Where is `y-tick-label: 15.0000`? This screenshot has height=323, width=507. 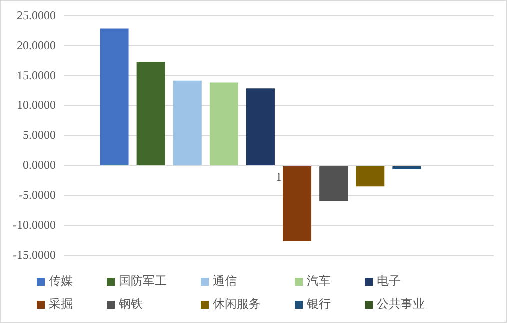
y-tick-label: 15.0000 is located at coordinates (36, 75).